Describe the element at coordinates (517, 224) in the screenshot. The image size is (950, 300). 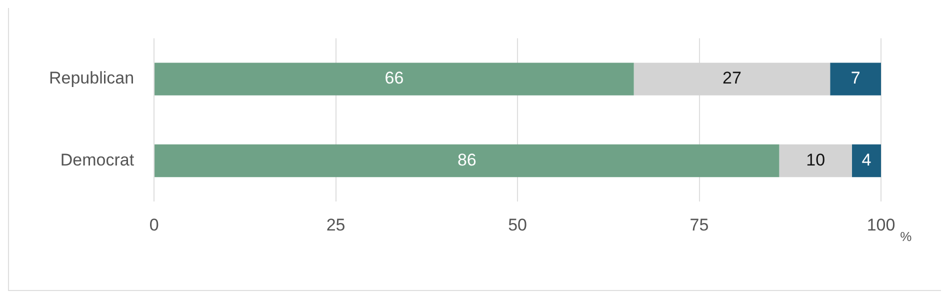
I see `x-tick-label: 50` at that location.